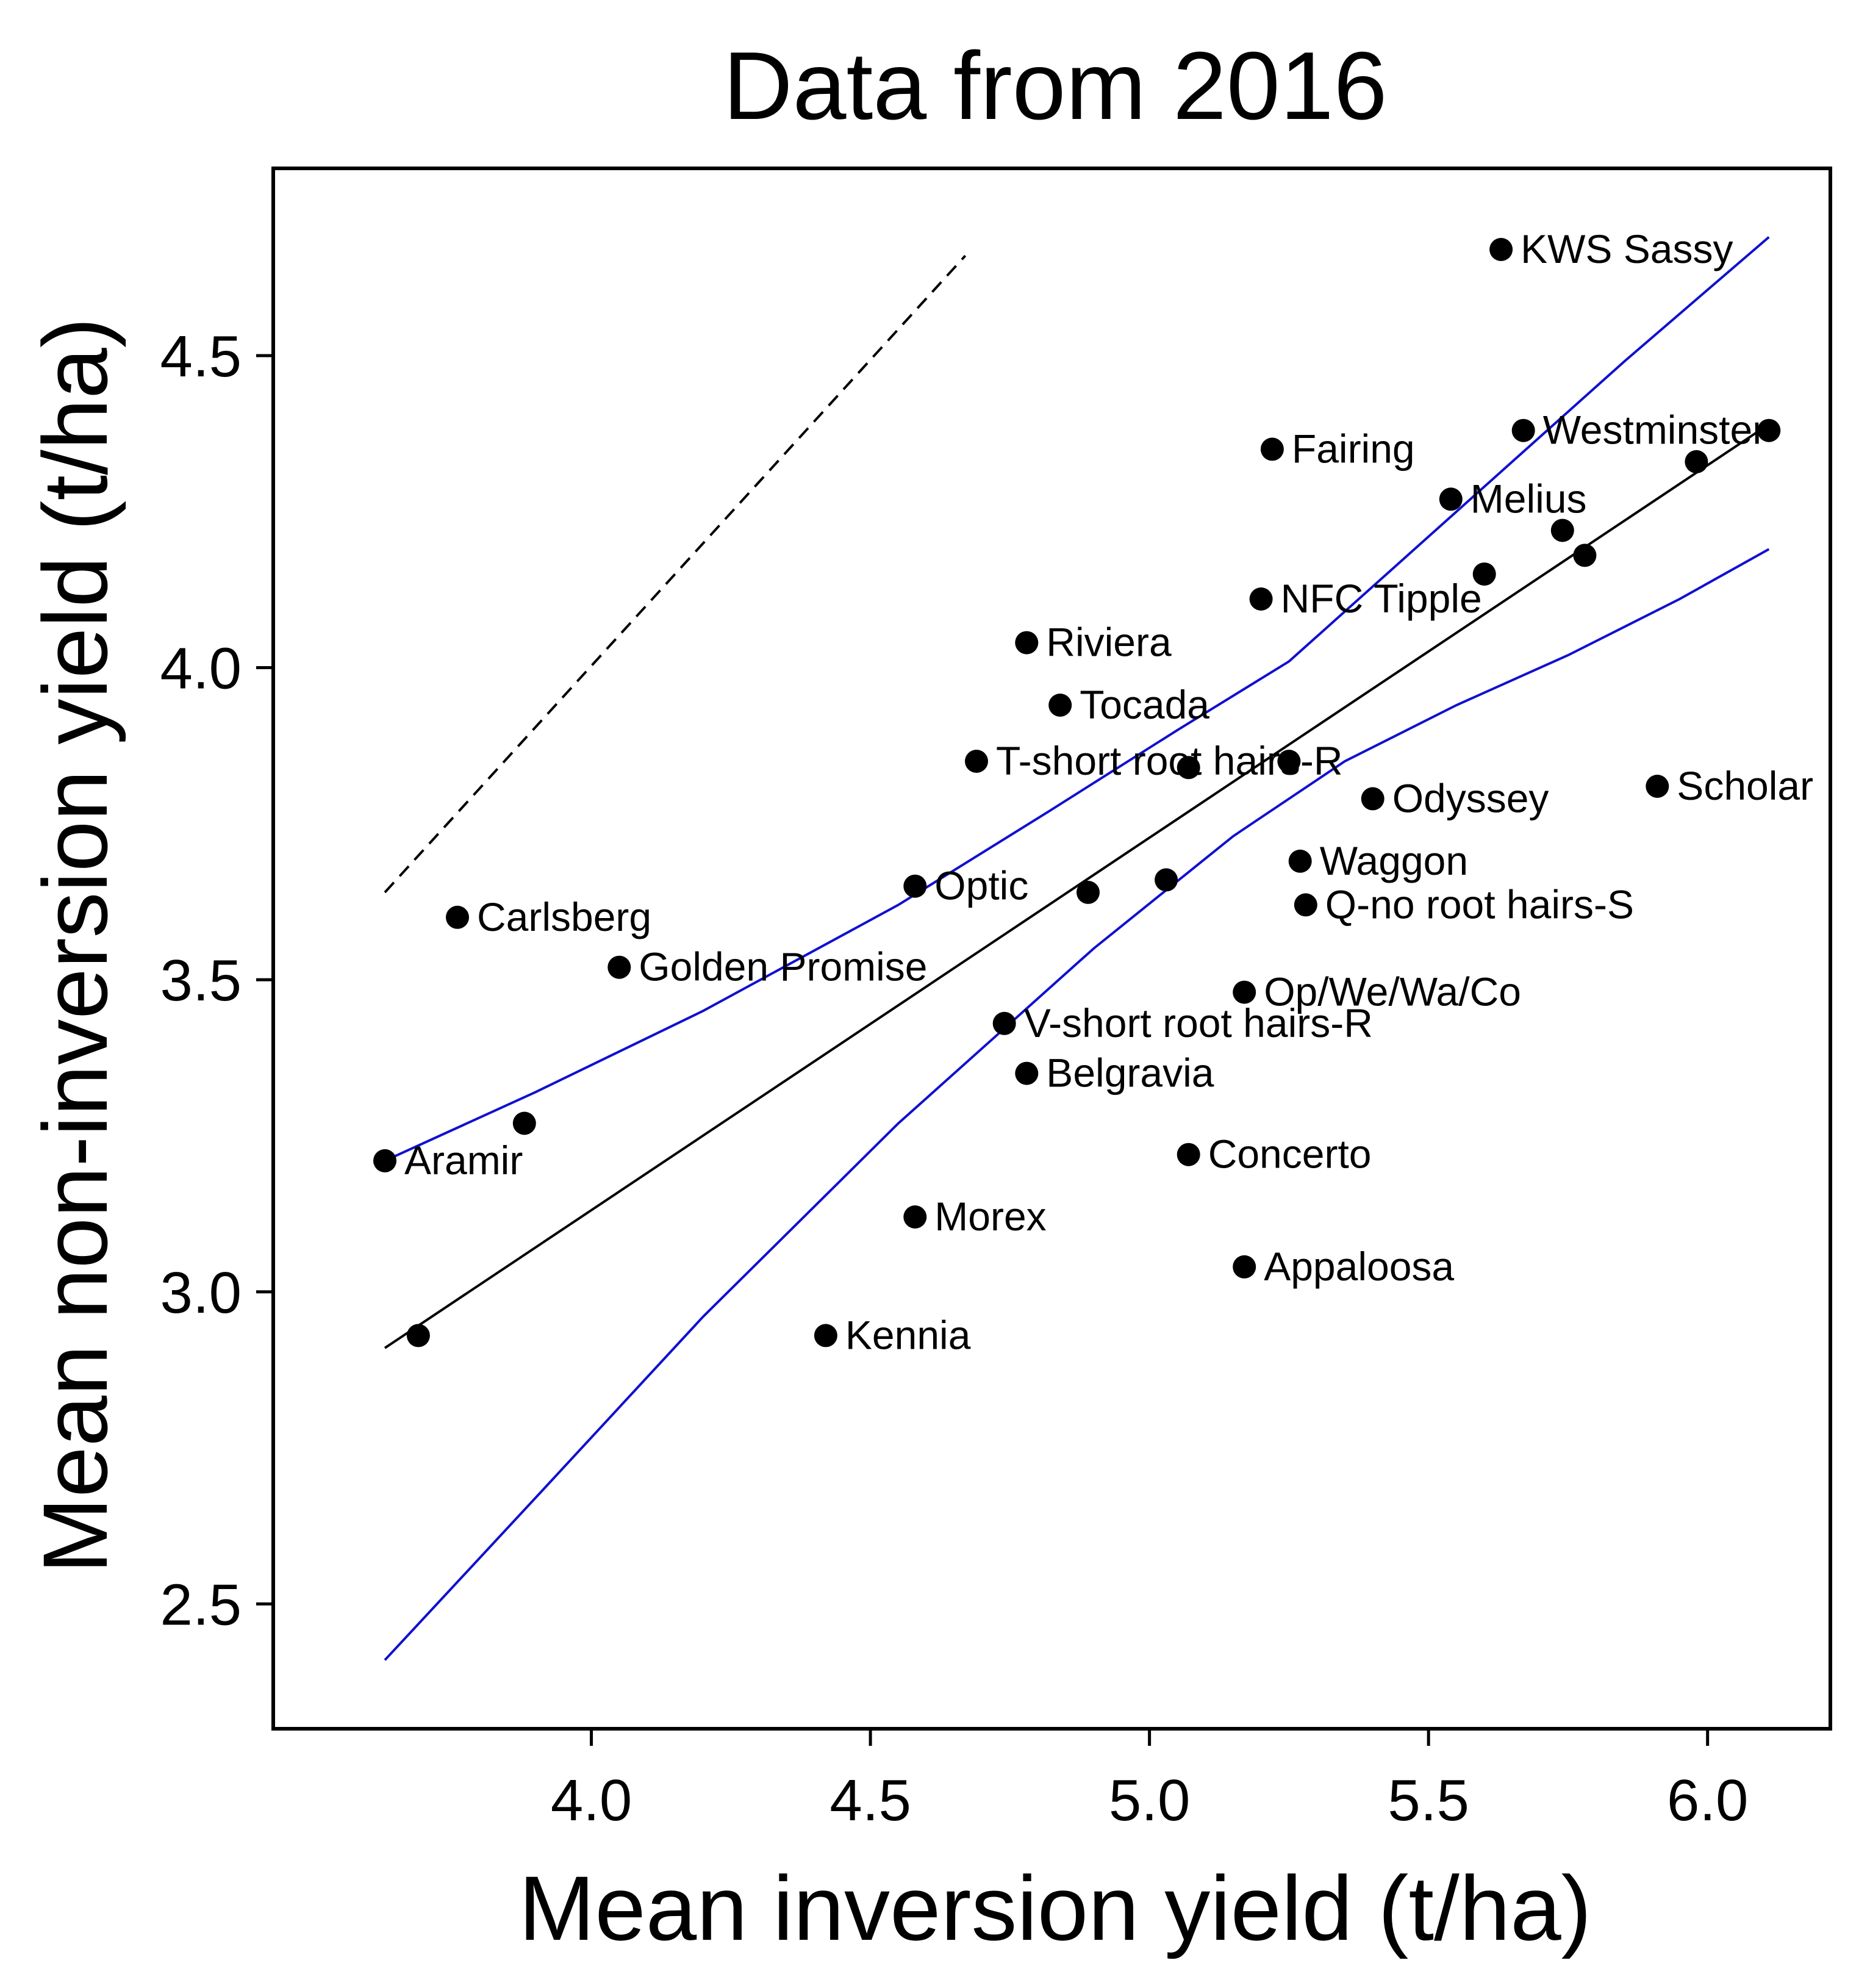 The image size is (1870, 1988). Describe the element at coordinates (1480, 904) in the screenshot. I see `point-label: Q-no root hairs-S` at that location.